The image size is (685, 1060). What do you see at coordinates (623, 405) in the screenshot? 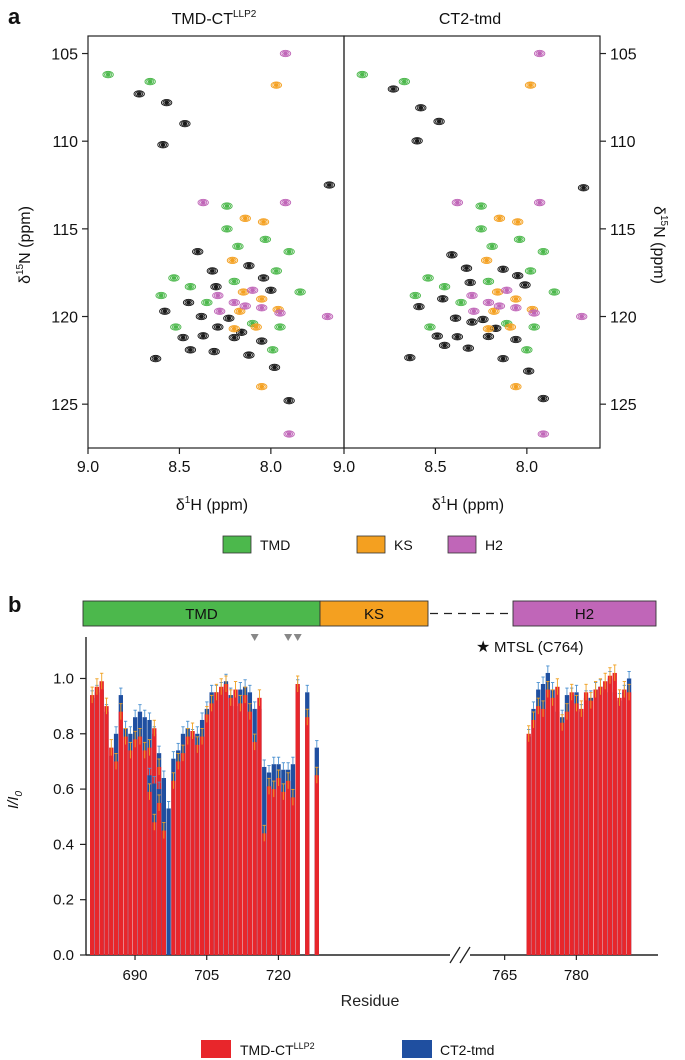
I see `y-tick-label-right: 125` at bounding box center [623, 405].